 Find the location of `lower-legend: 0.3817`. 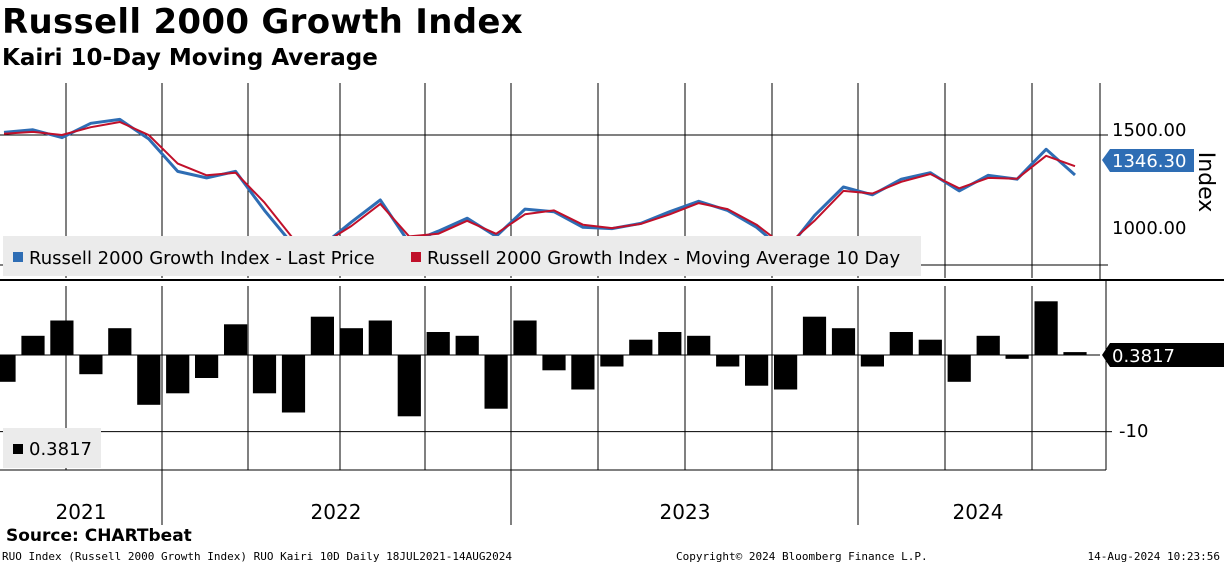

lower-legend: 0.3817 is located at coordinates (52, 448).